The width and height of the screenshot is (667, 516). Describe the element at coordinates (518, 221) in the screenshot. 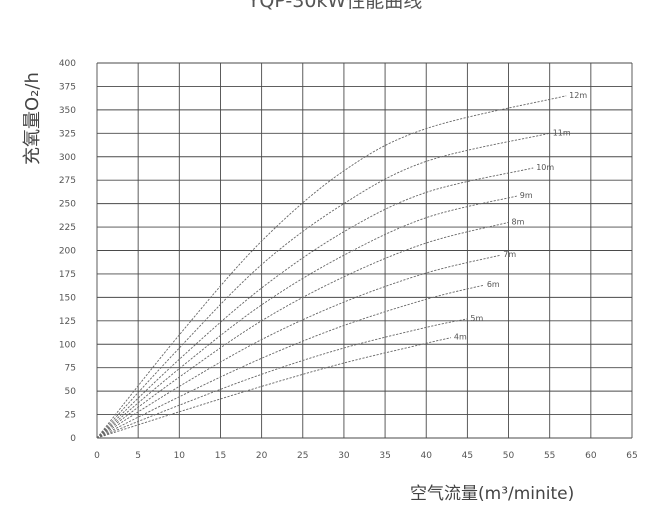

I see `series-label-8m: 8m` at that location.